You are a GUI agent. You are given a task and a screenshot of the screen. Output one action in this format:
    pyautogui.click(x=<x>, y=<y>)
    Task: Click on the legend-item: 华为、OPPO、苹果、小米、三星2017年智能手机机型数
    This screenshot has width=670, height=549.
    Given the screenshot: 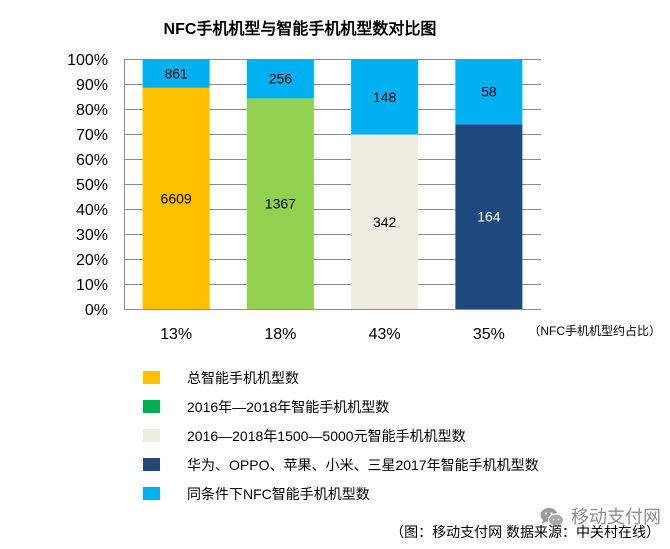 What is the action you would take?
    pyautogui.click(x=341, y=464)
    